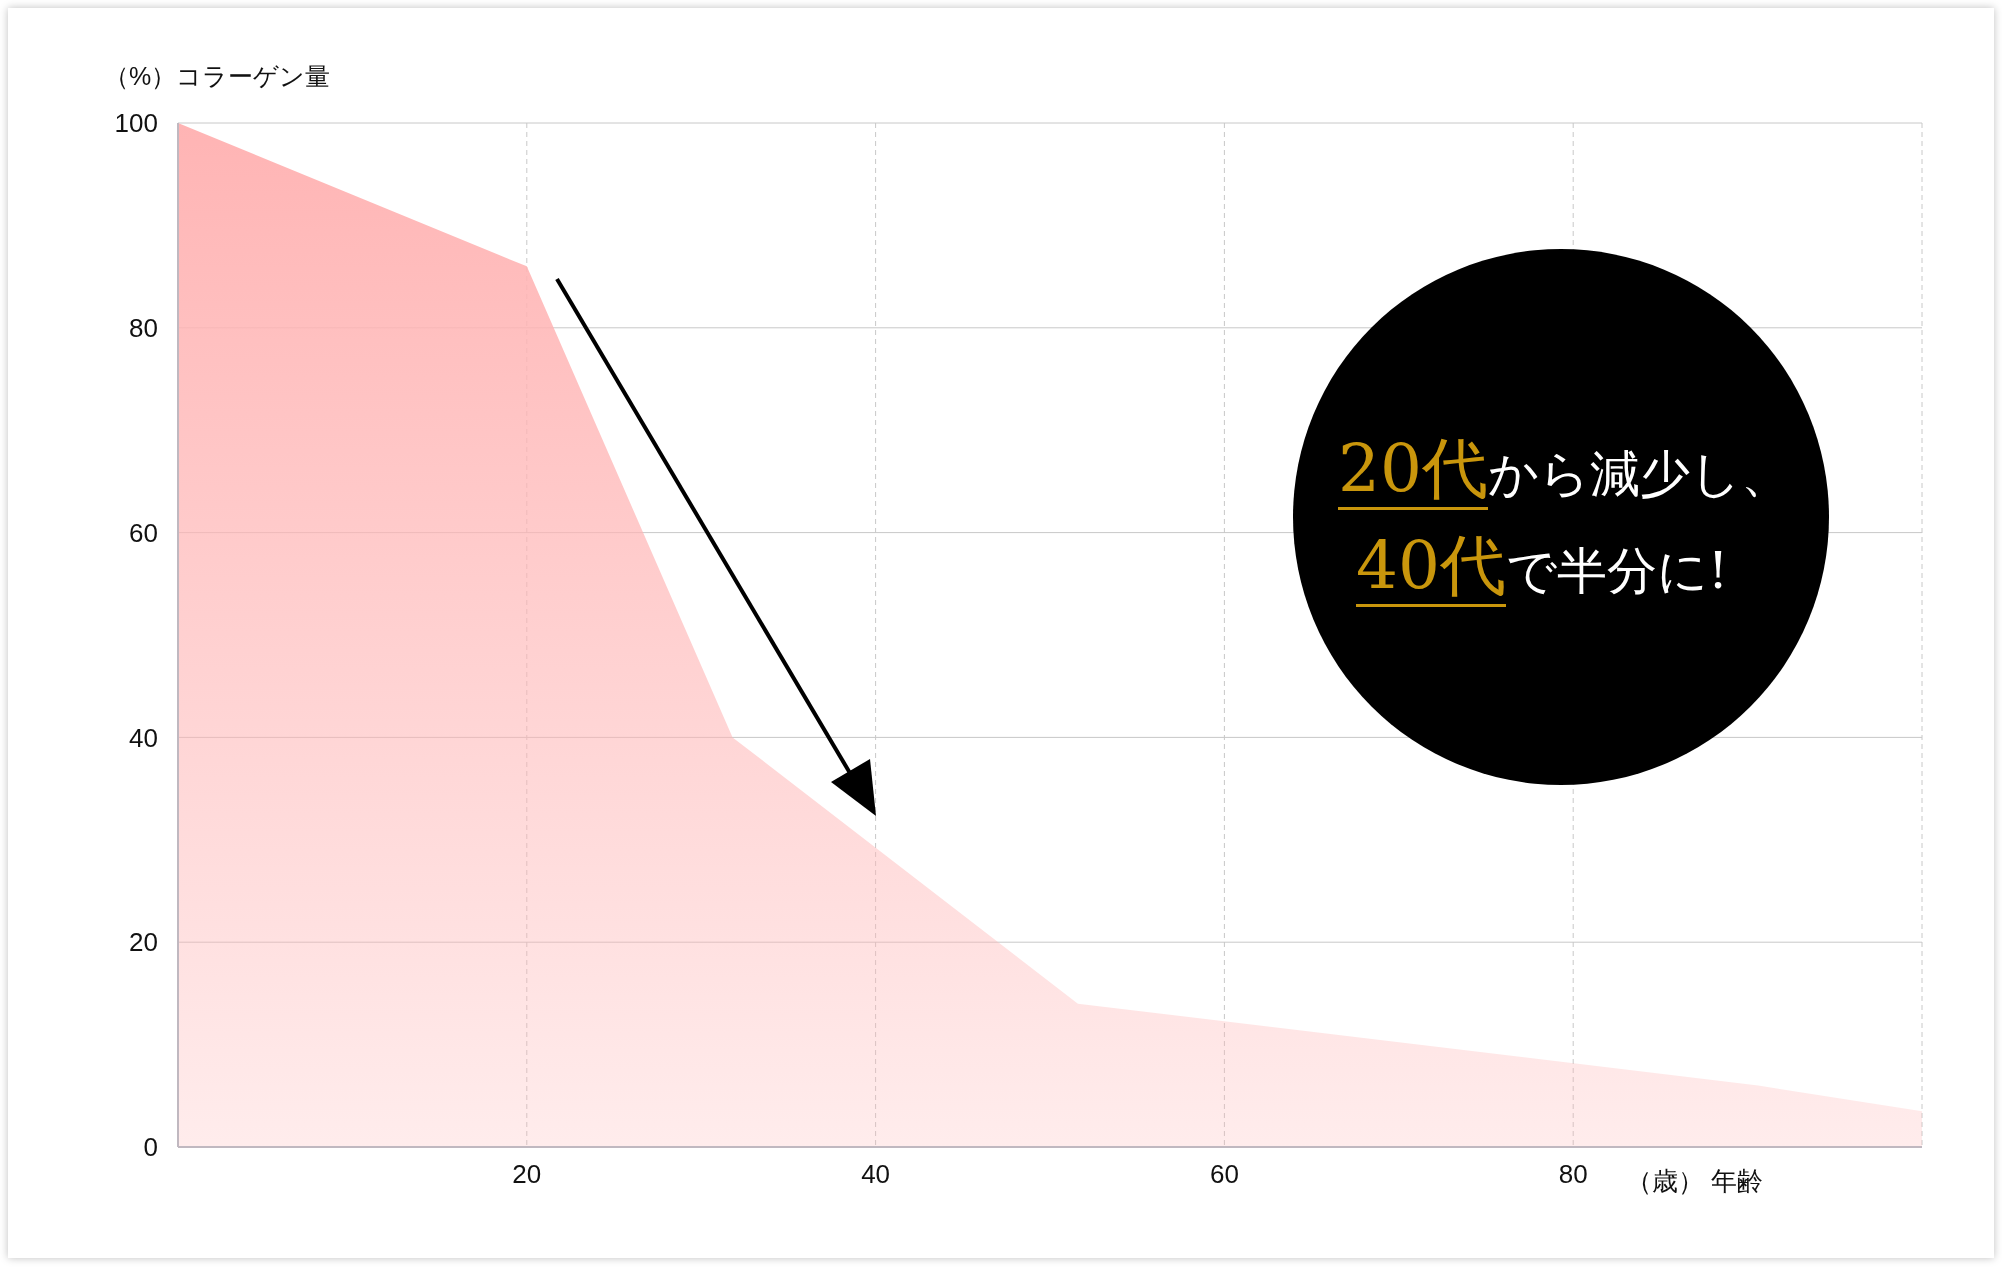 The image size is (2002, 1274). I want to click on annotation: 40代で半分に!, so click(1542, 566).